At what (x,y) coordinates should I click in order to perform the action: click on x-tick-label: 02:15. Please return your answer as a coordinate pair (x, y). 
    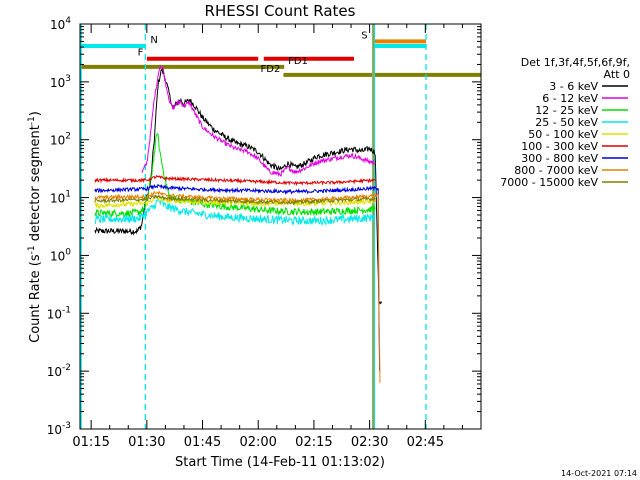
    Looking at the image, I should click on (313, 442).